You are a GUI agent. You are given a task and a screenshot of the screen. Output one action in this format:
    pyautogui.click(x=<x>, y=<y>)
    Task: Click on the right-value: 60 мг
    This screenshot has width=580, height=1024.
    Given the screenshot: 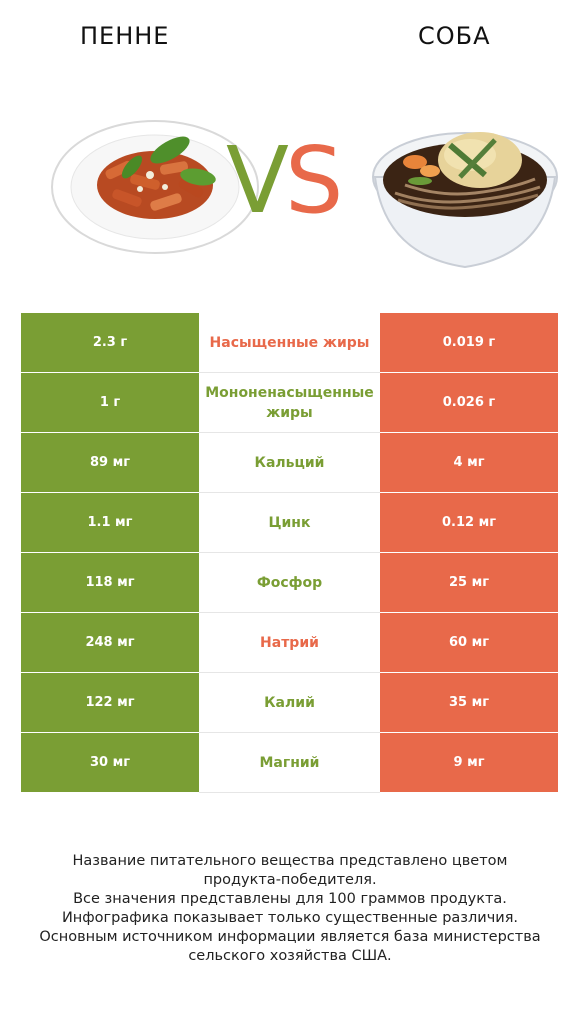 What is the action you would take?
    pyautogui.click(x=469, y=643)
    